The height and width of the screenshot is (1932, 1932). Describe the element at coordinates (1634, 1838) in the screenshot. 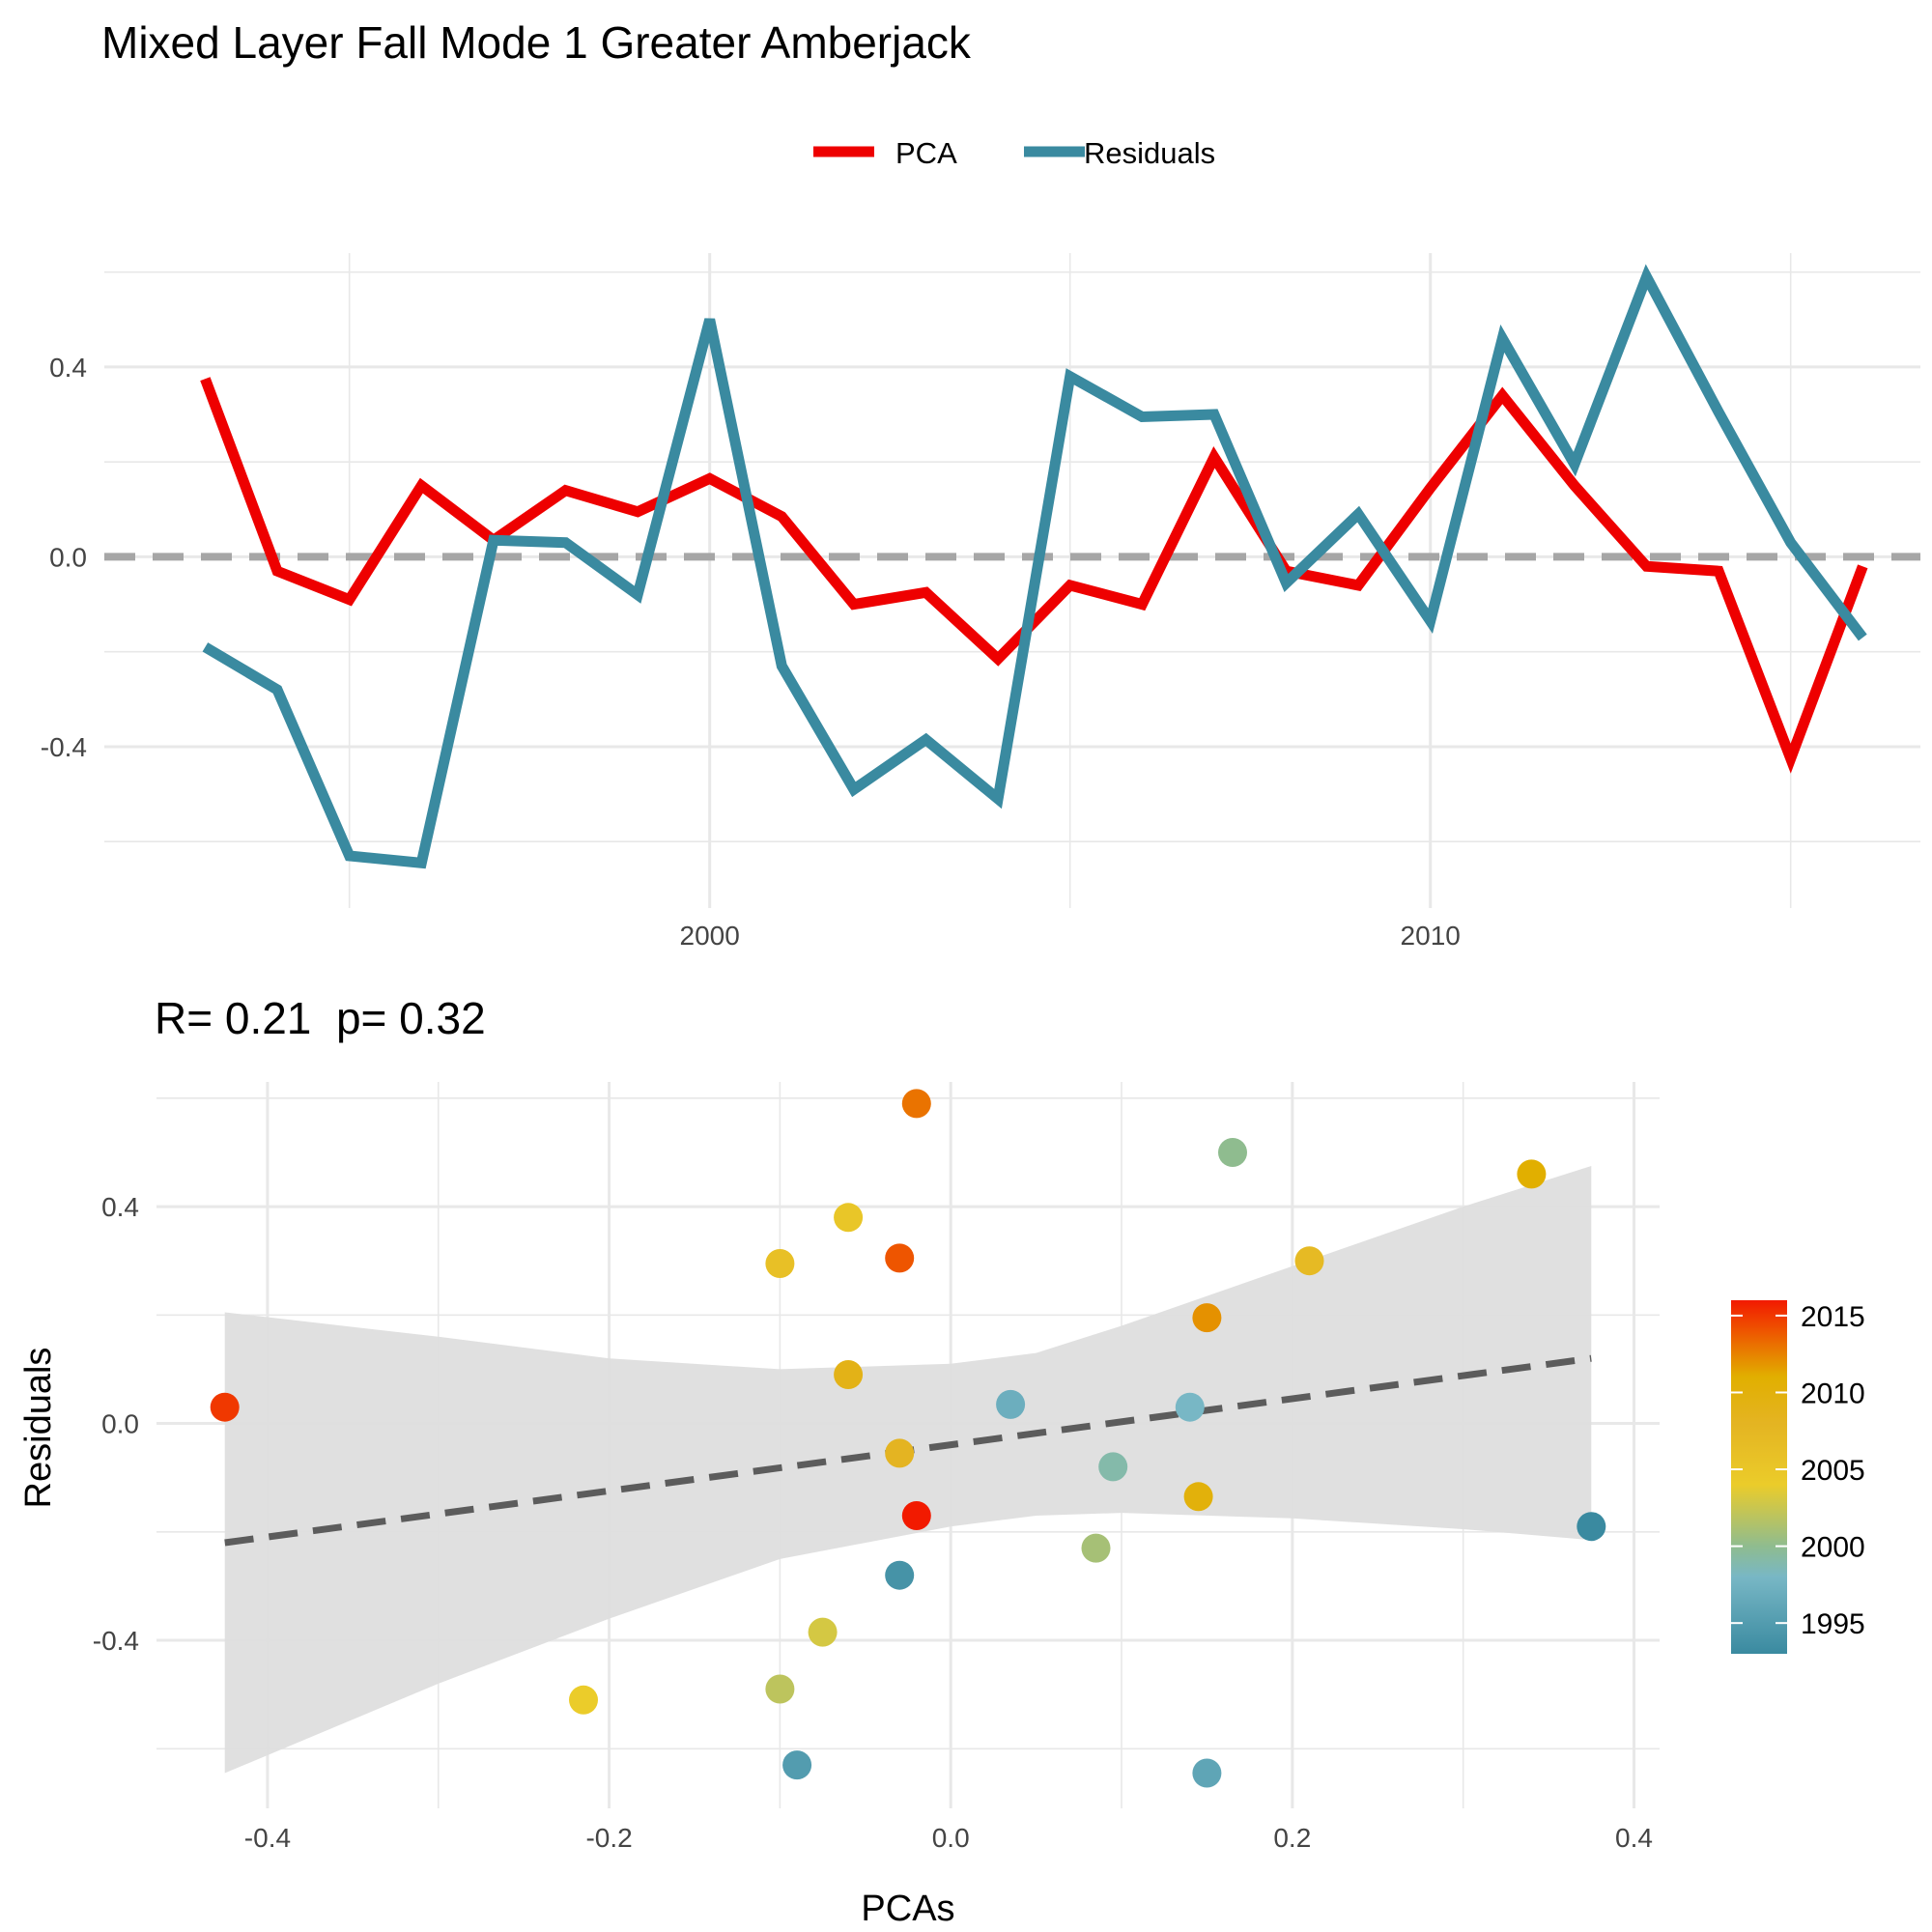

I see `sc-x-tick-label: 0.4` at that location.